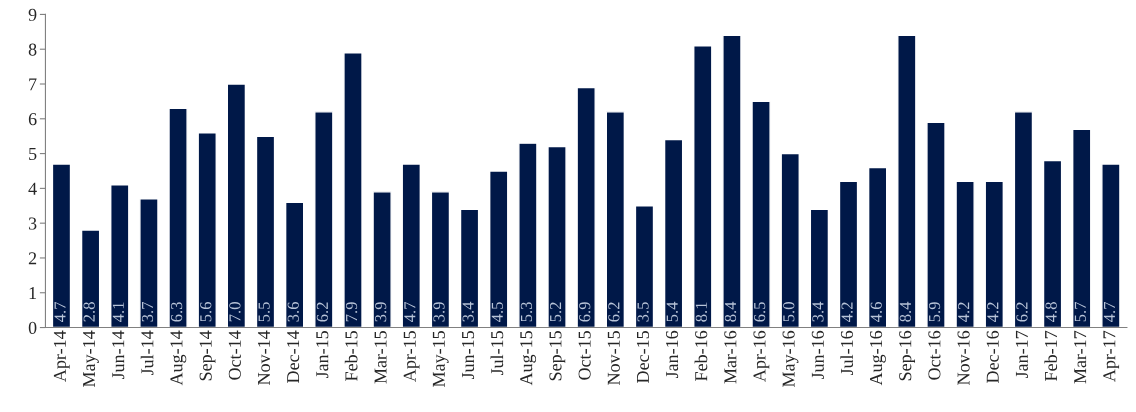 This screenshot has height=412, width=1136. Describe the element at coordinates (32, 327) in the screenshot. I see `y-tick-label: 0` at that location.